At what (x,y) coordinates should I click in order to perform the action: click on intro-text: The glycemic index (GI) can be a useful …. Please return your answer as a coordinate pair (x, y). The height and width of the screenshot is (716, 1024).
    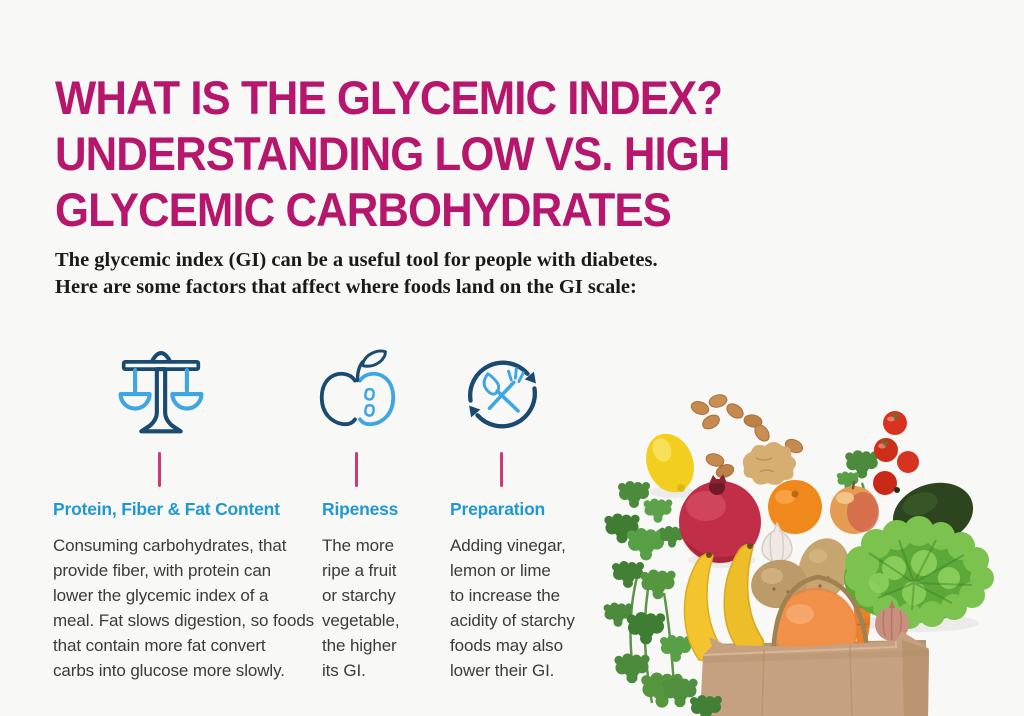
    Looking at the image, I should click on (356, 273).